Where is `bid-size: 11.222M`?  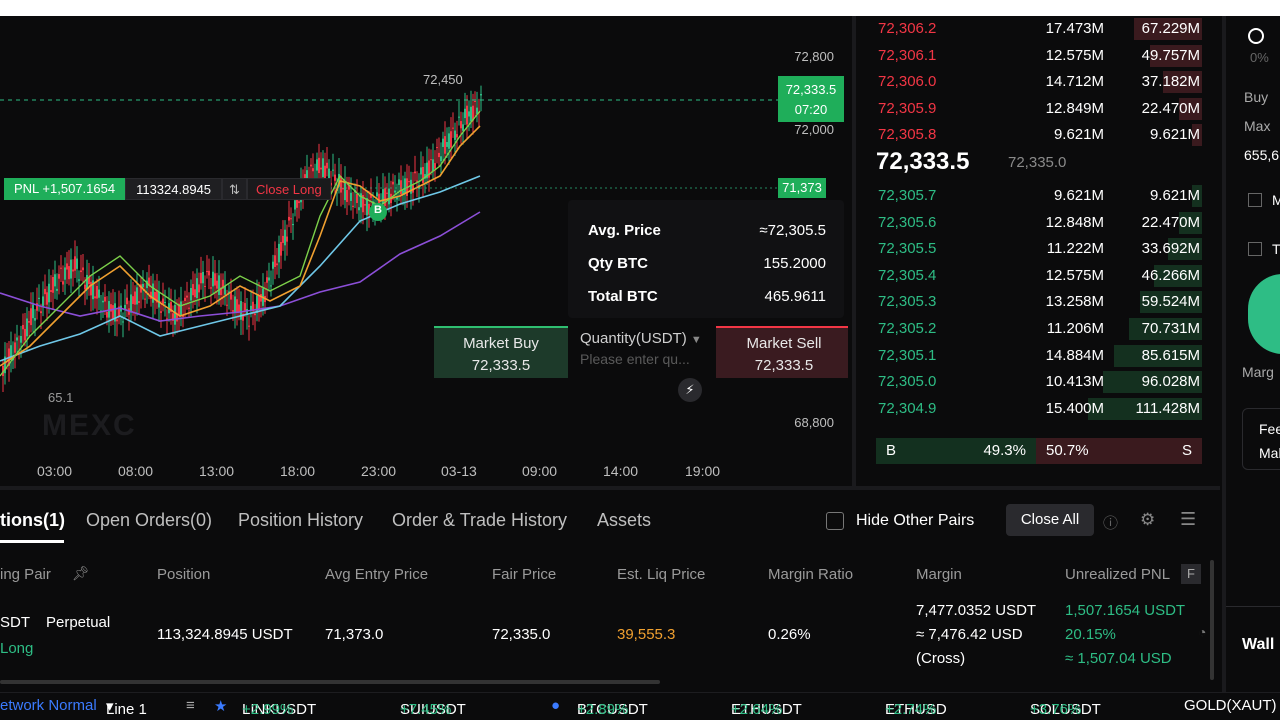
bid-size: 11.222M is located at coordinates (1075, 249).